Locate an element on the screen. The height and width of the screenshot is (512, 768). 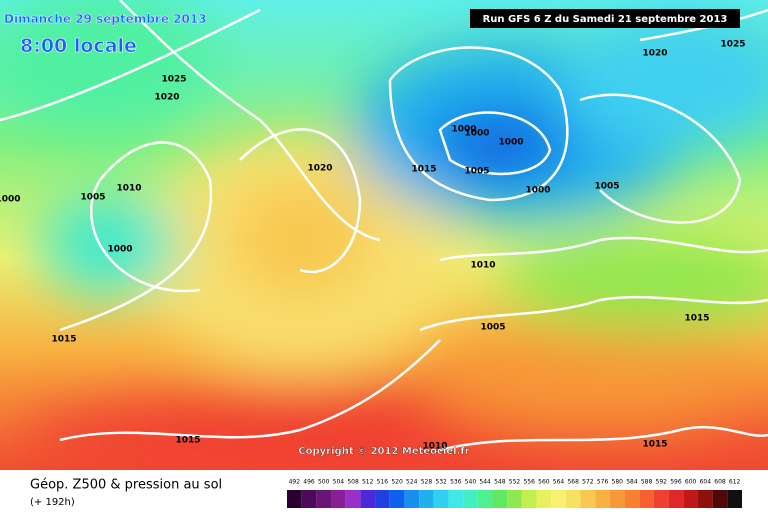
legend-label: 492 is located at coordinates (295, 482).